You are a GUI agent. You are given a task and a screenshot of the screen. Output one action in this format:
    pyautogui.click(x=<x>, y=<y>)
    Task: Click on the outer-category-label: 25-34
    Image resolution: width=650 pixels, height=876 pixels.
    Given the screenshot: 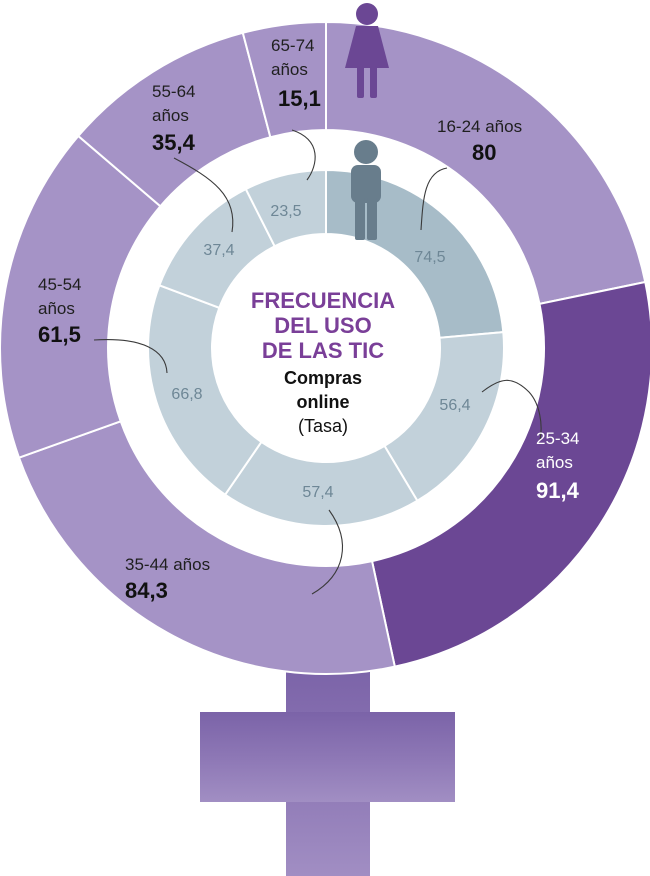 What is the action you would take?
    pyautogui.click(x=557, y=438)
    